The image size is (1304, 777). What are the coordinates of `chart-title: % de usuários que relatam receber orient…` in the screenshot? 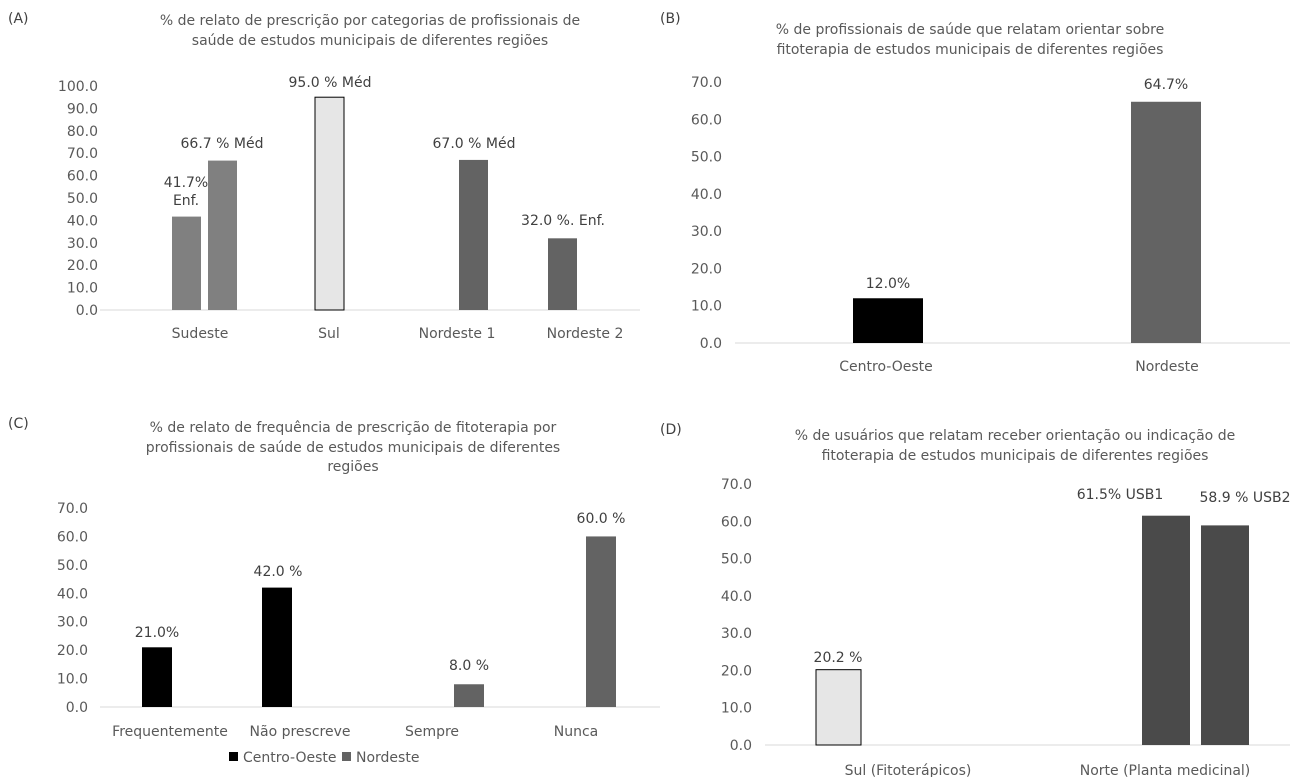 It's located at (1015, 436).